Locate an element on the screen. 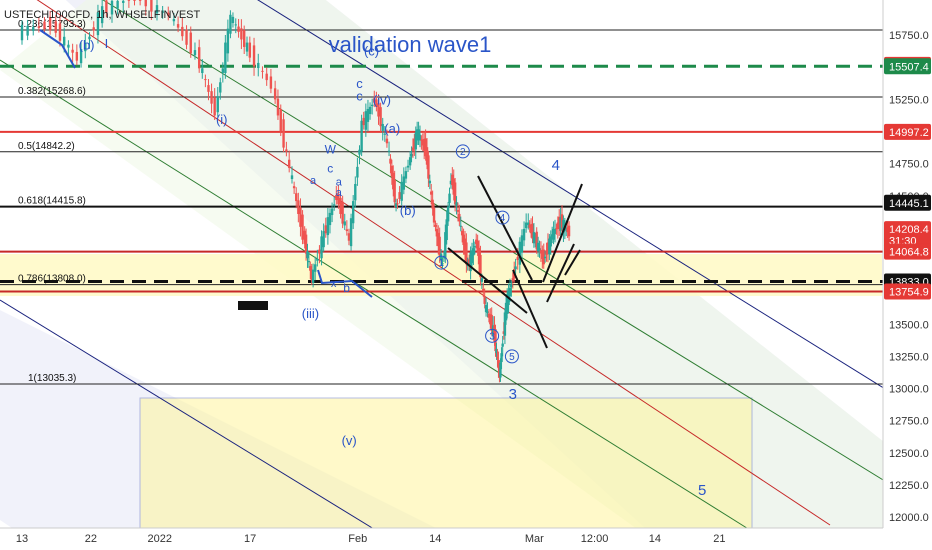 The height and width of the screenshot is (550, 932). time-tick-label: 22 is located at coordinates (91, 539).